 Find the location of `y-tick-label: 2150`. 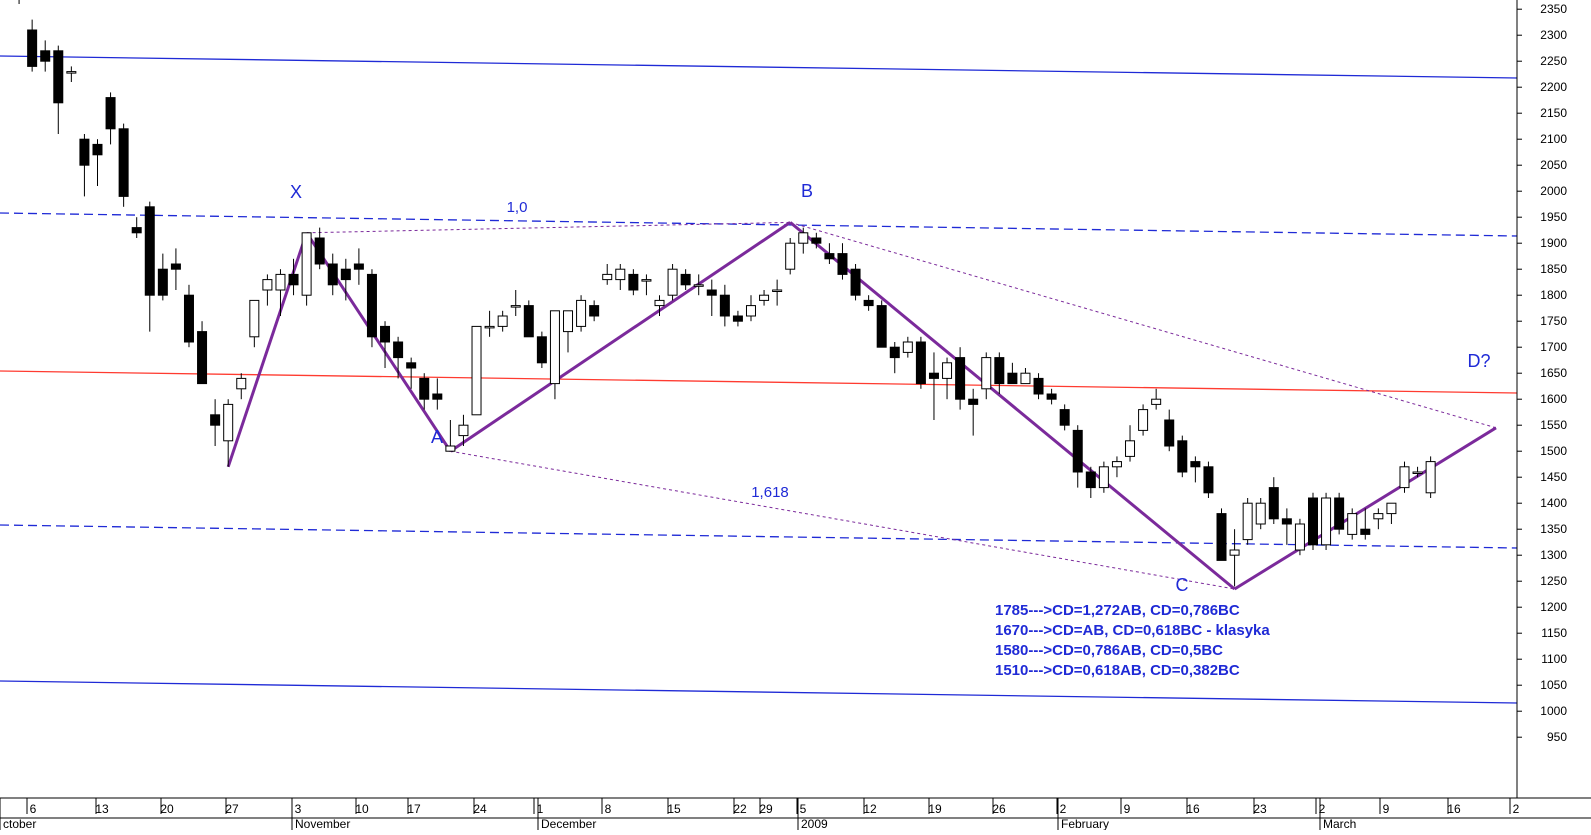

y-tick-label: 2150 is located at coordinates (1553, 113).